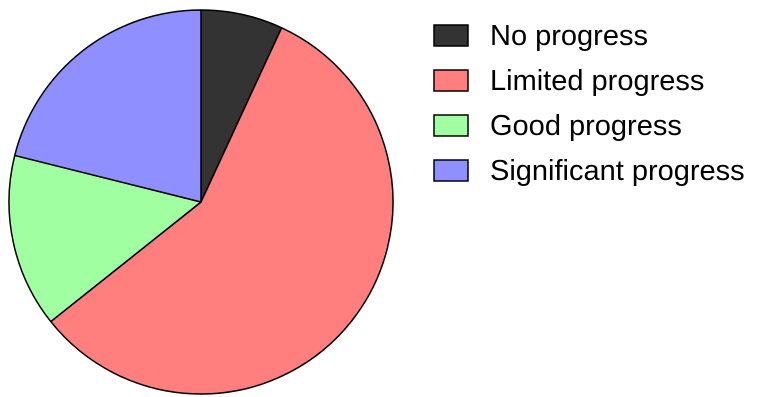  I want to click on legend-item-good-progress: Good progress, so click(557, 126).